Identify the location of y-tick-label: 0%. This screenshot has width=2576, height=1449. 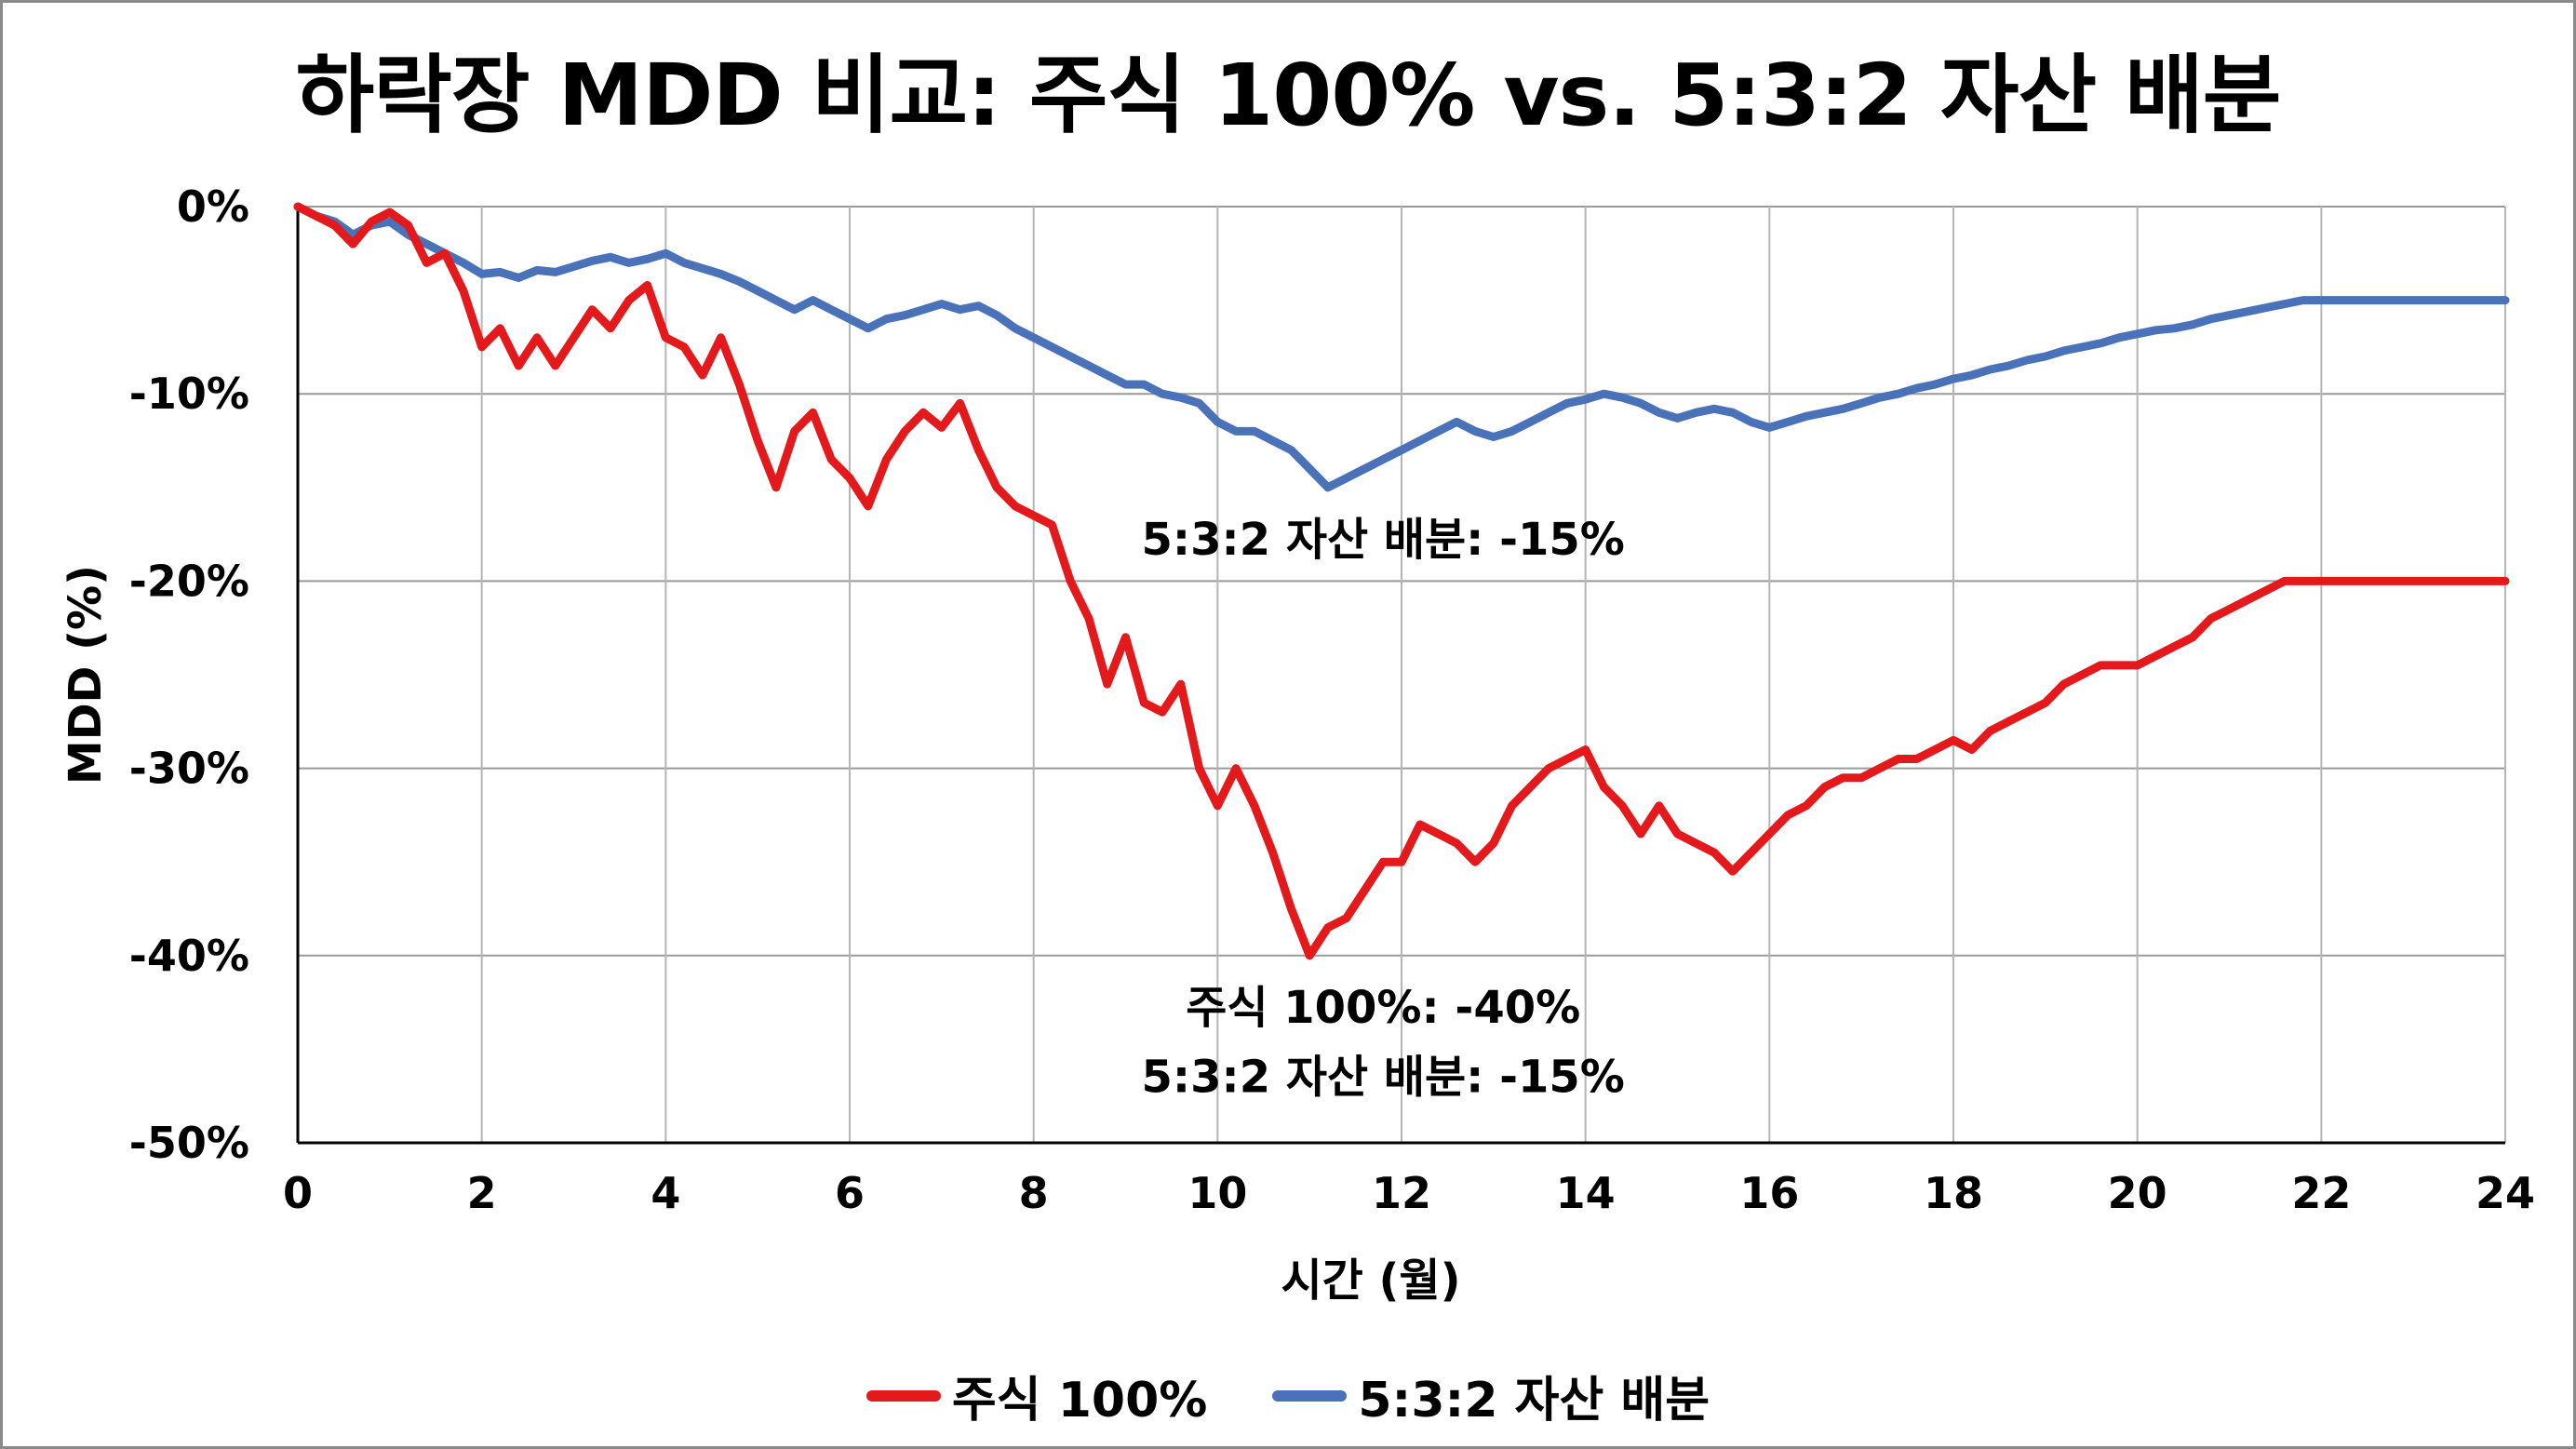
(213, 206).